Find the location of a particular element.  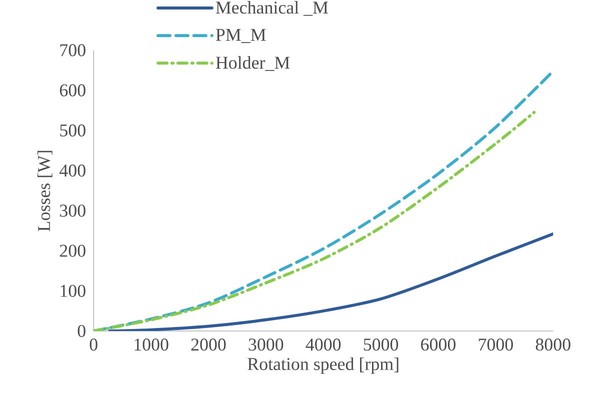

x-axis-title: Rotation speed [rpm] is located at coordinates (323, 365).